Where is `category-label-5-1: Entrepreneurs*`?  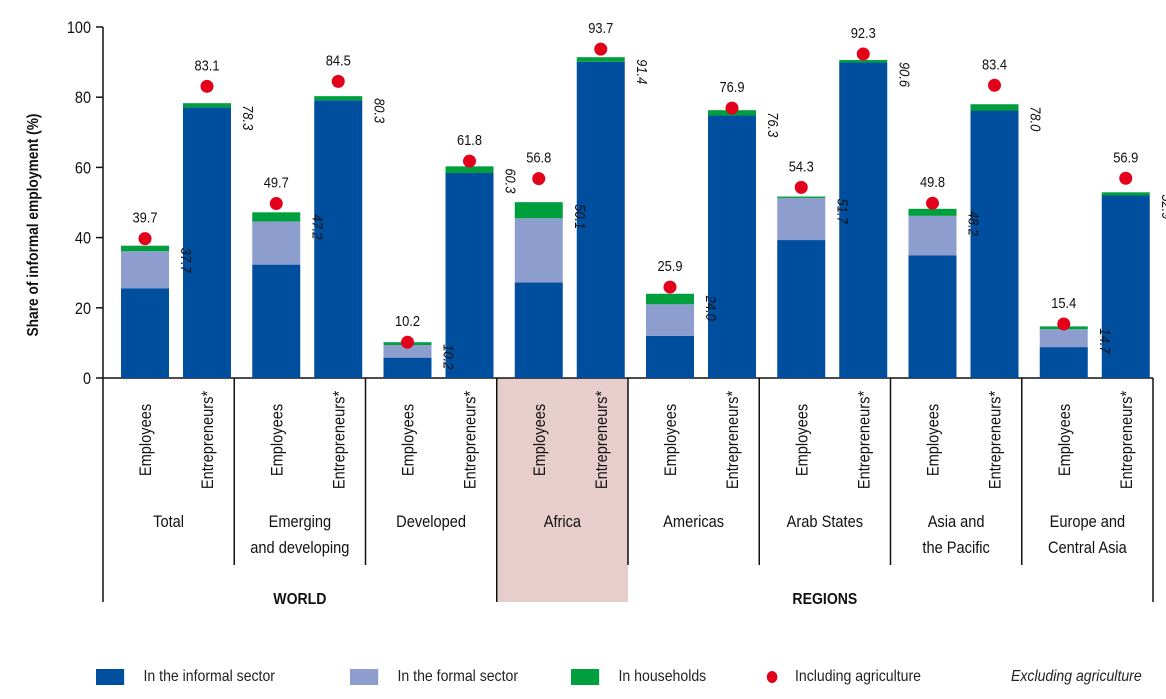
category-label-5-1: Entrepreneurs* is located at coordinates (864, 440).